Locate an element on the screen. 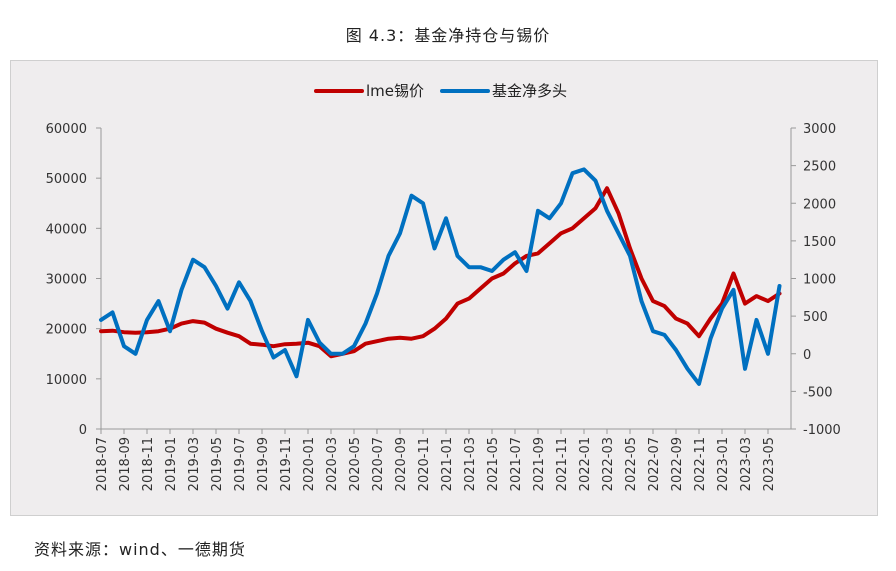  x-tick-label: 2023-05 is located at coordinates (769, 464).